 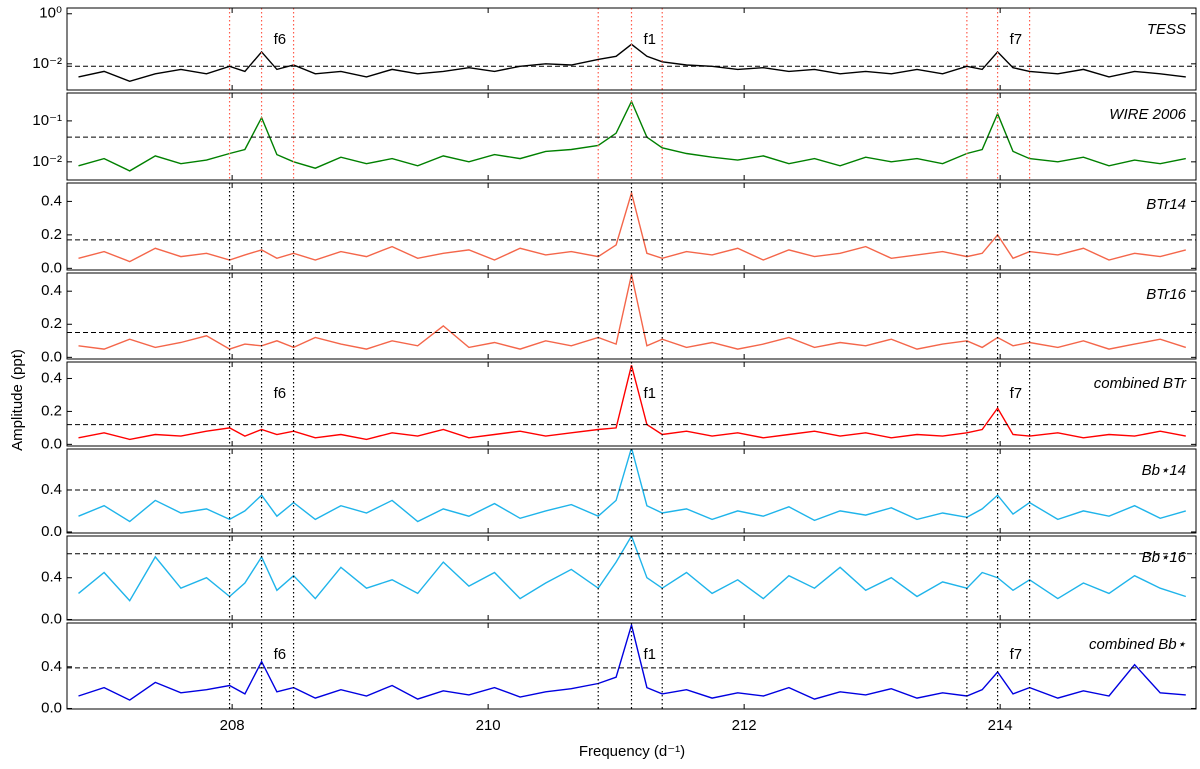 What do you see at coordinates (1140, 383) in the screenshot?
I see `panel-title: combined BTr` at bounding box center [1140, 383].